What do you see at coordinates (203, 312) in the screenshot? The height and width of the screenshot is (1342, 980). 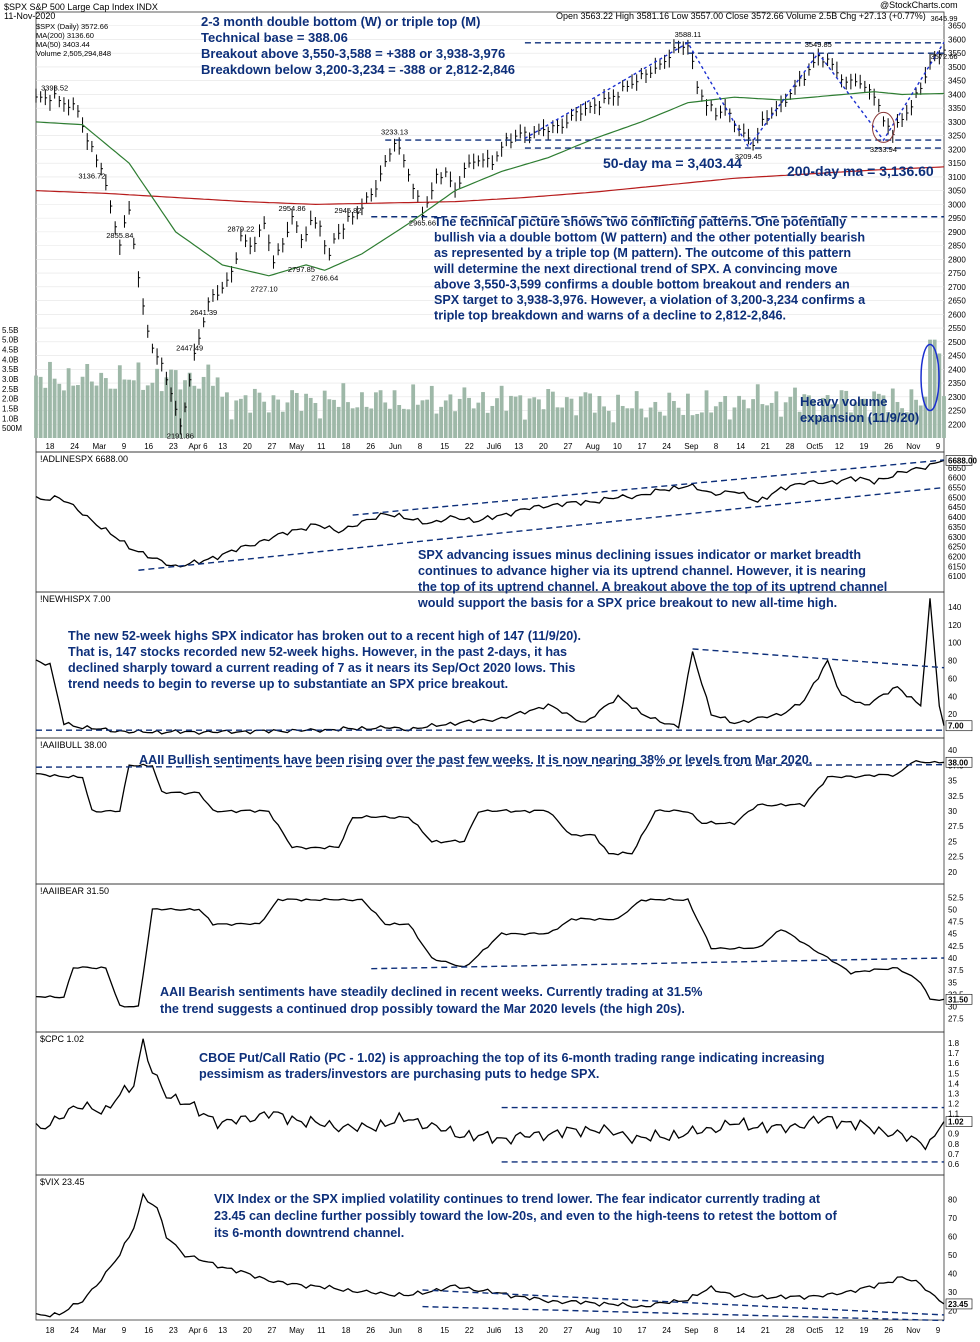 I see `price-label-3: 2641.39` at bounding box center [203, 312].